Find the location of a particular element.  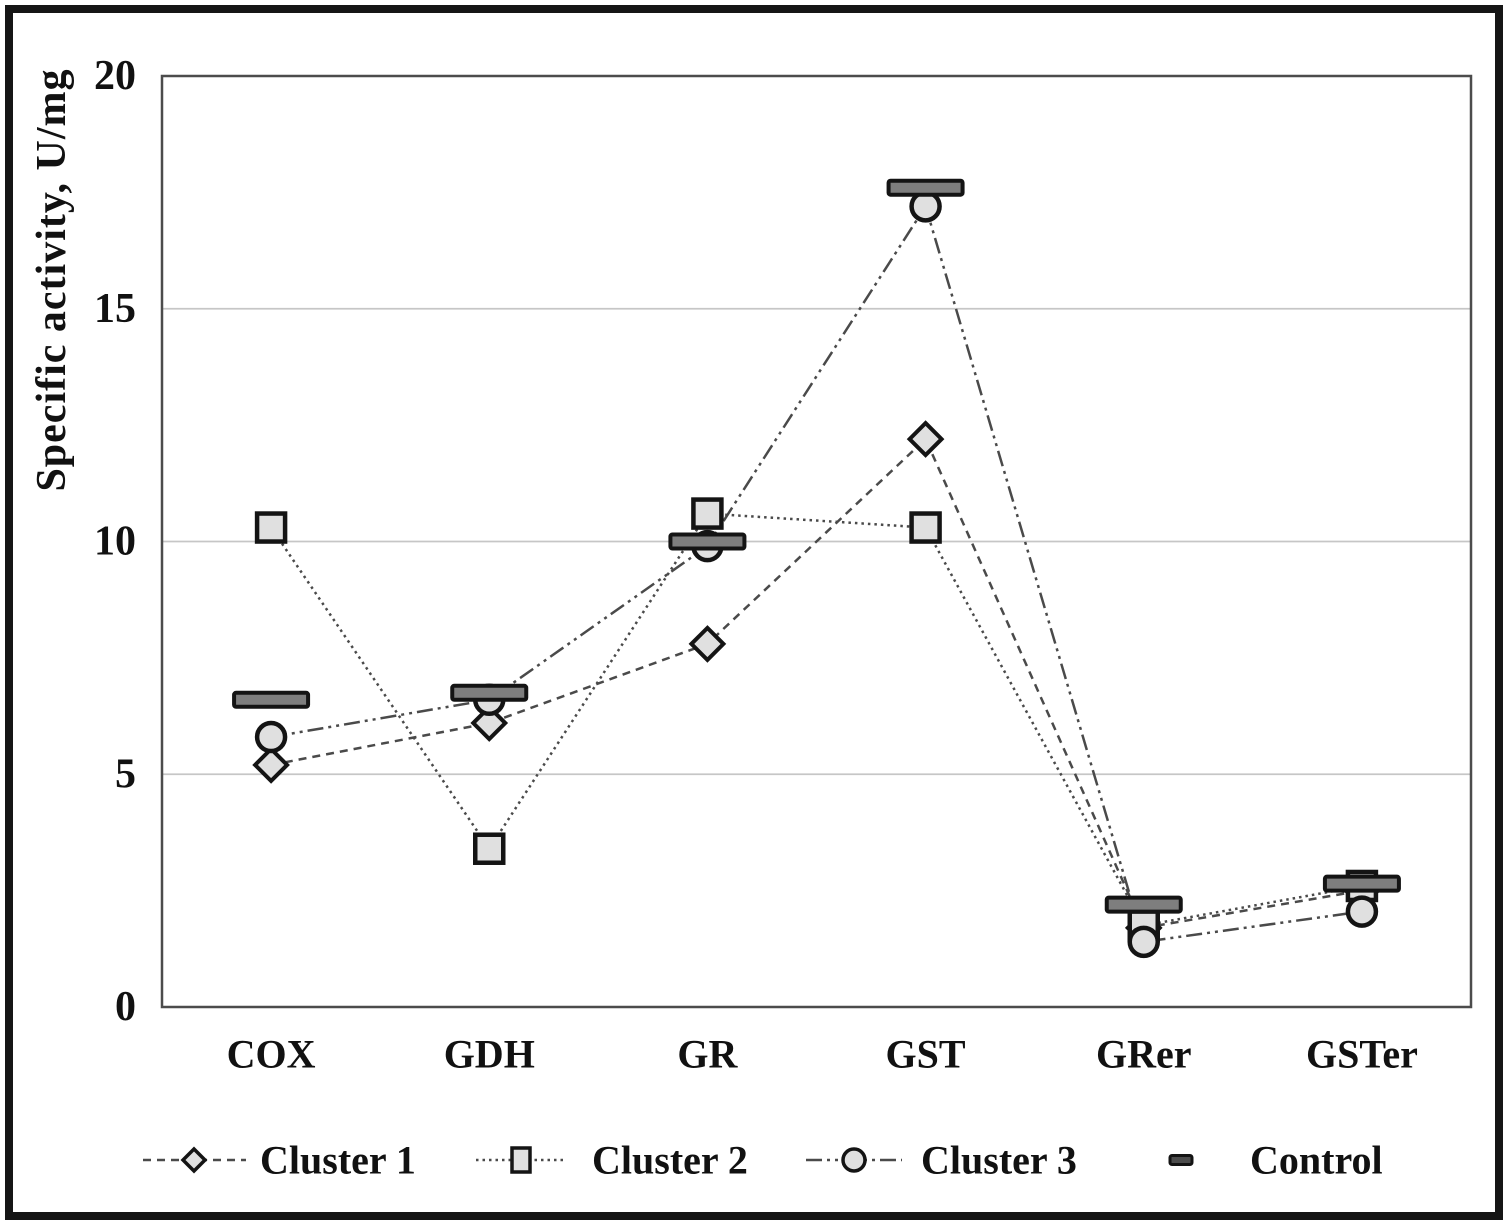

legend-item-control: Control is located at coordinates (1275, 1160).